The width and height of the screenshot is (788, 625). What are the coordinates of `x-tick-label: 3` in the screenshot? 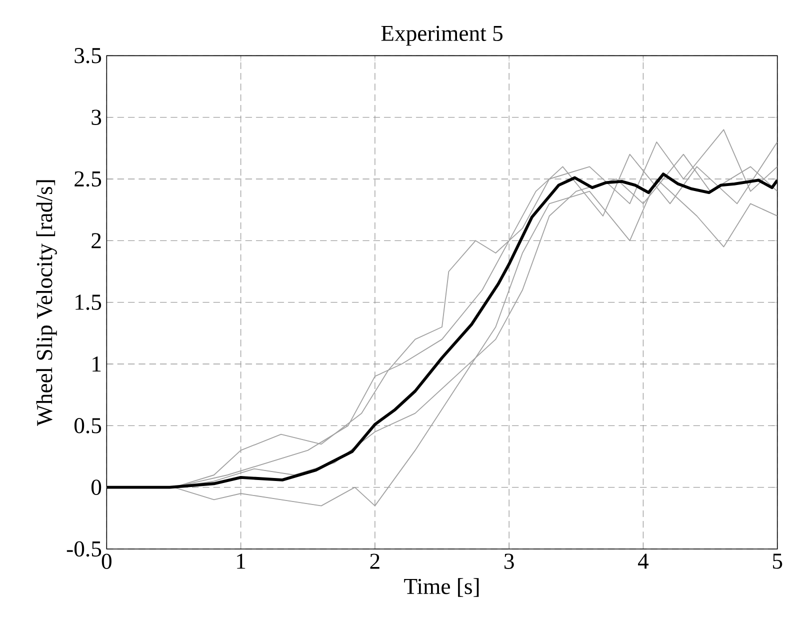 It's located at (509, 561).